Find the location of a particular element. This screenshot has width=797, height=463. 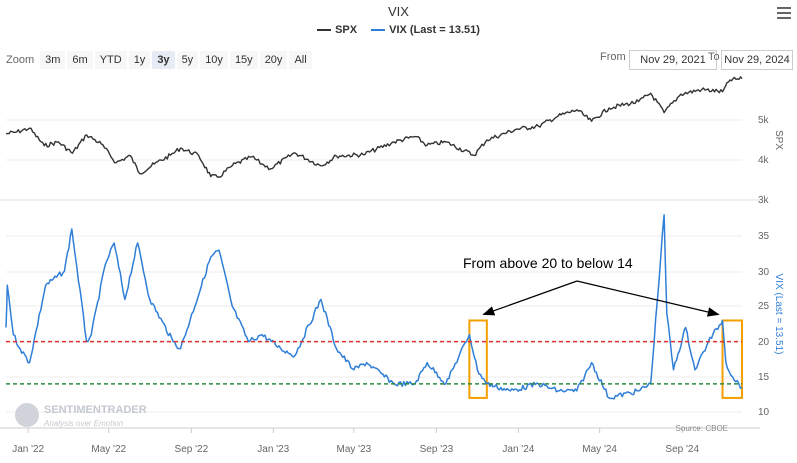

chart-title: VIX is located at coordinates (398, 11).